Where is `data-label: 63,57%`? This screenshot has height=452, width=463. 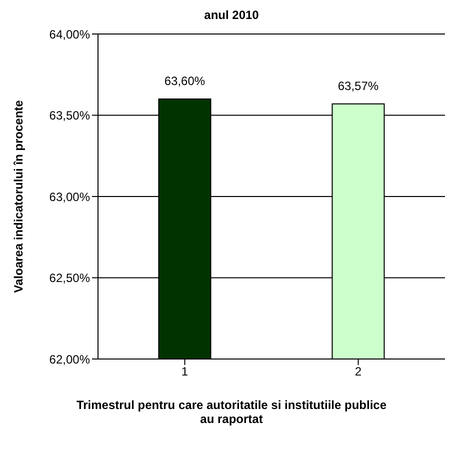
data-label: 63,57% is located at coordinates (358, 85).